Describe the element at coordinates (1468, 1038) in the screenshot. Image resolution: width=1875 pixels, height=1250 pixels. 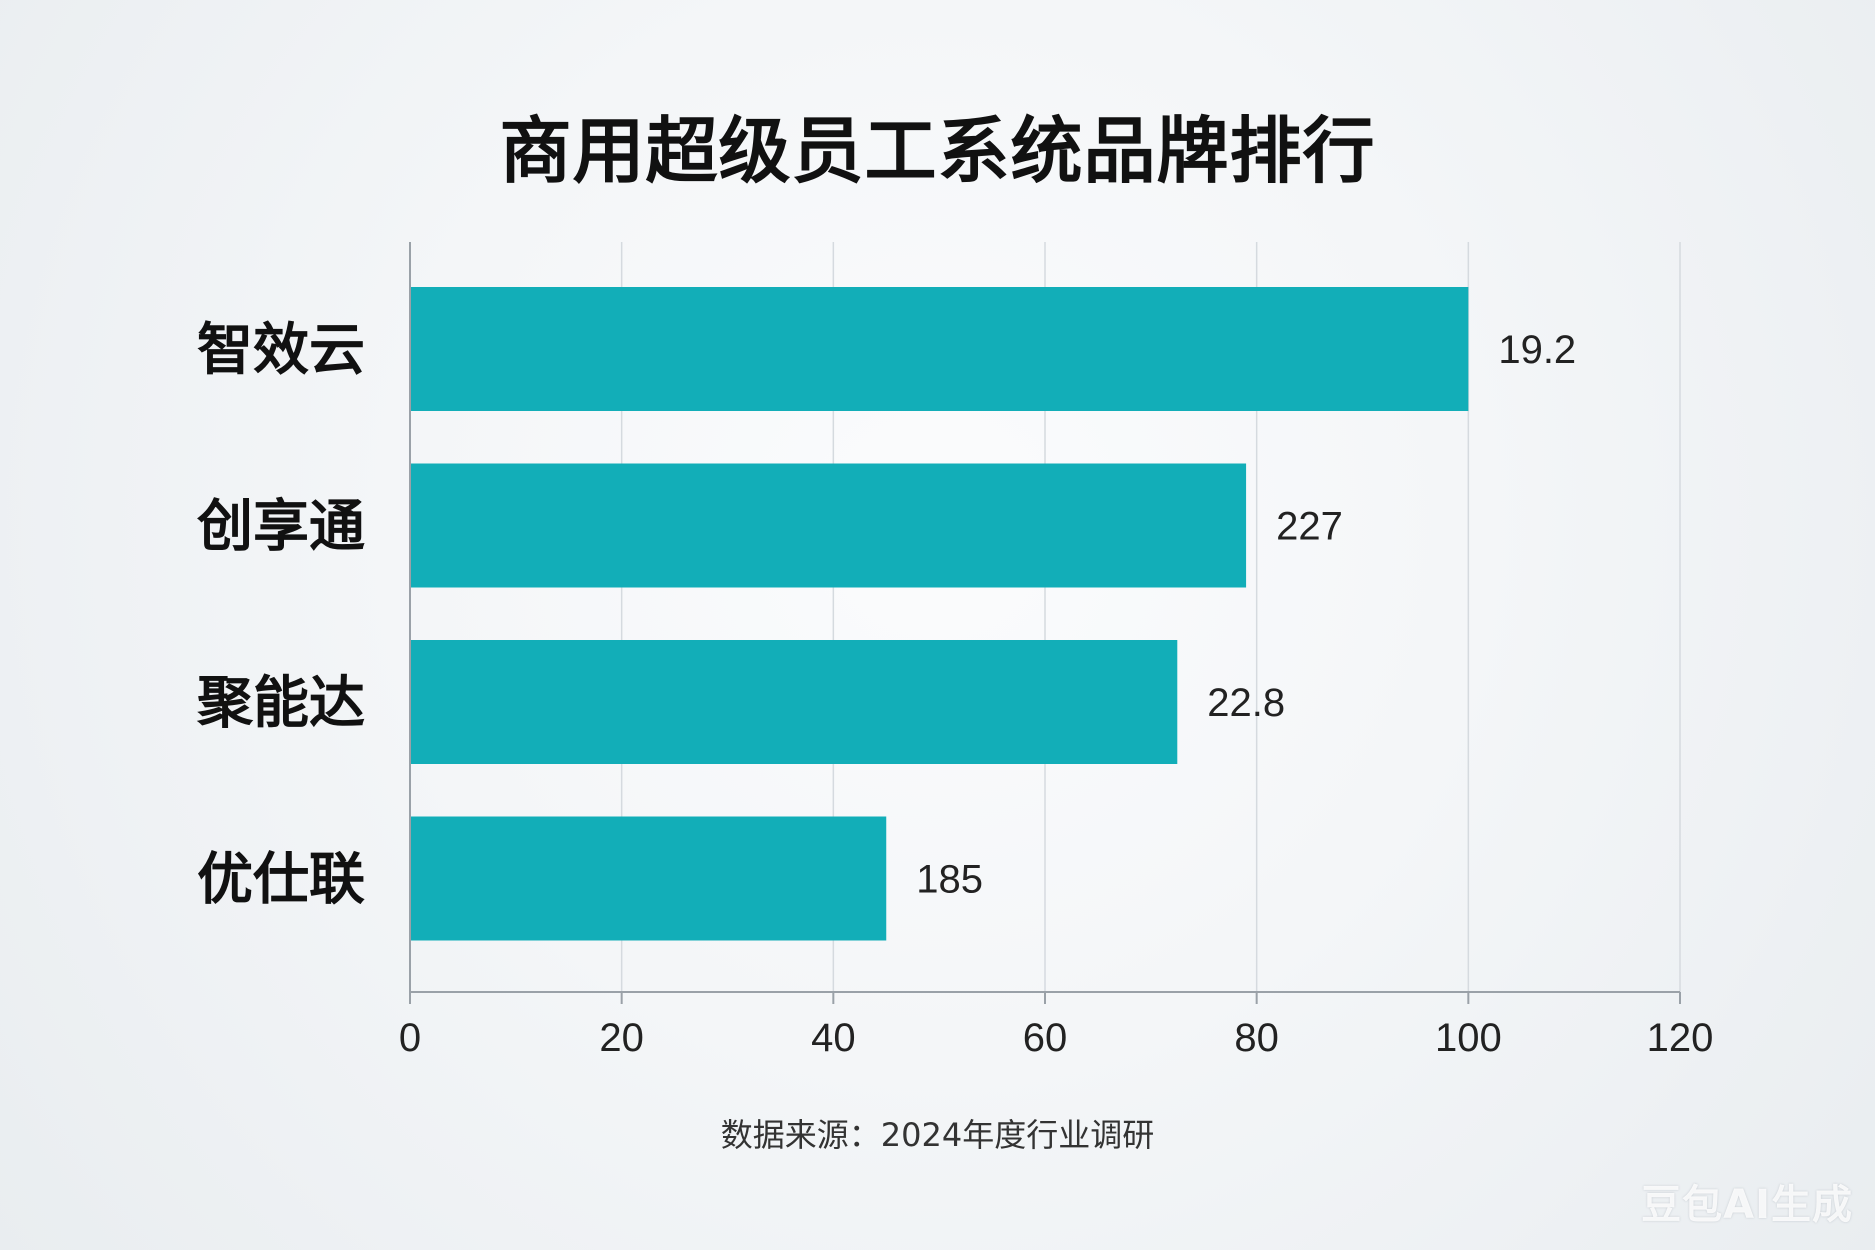
I see `x-tick-label: 100` at that location.